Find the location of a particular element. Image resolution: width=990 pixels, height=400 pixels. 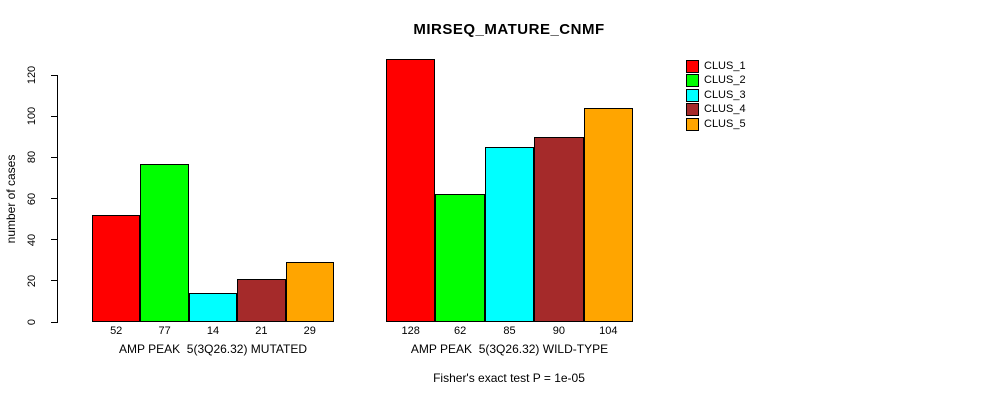

y-tick-label: 120 is located at coordinates (32, 75).